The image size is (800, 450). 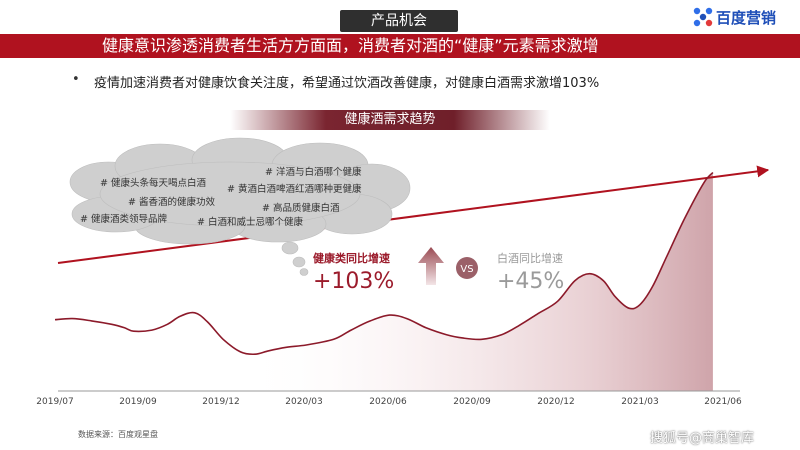 What do you see at coordinates (350, 45) in the screenshot?
I see `headline: 健康意识渗透消费者生活方方面面，消费者对酒的“健康”元素需求激增` at bounding box center [350, 45].